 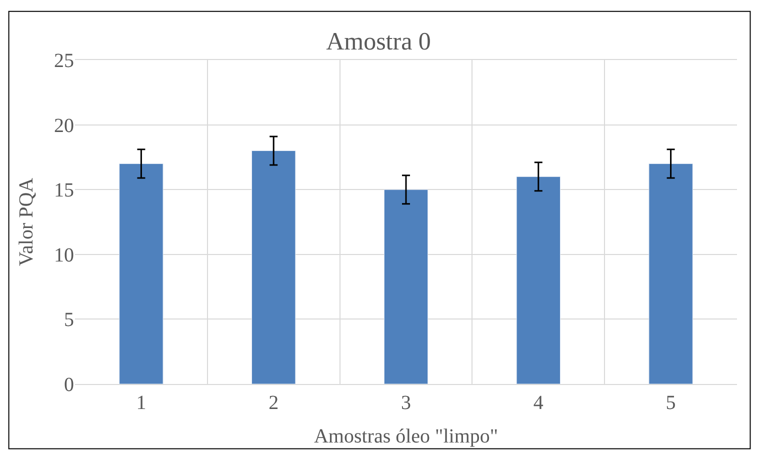 What do you see at coordinates (538, 403) in the screenshot?
I see `x-tick-label: 4` at bounding box center [538, 403].